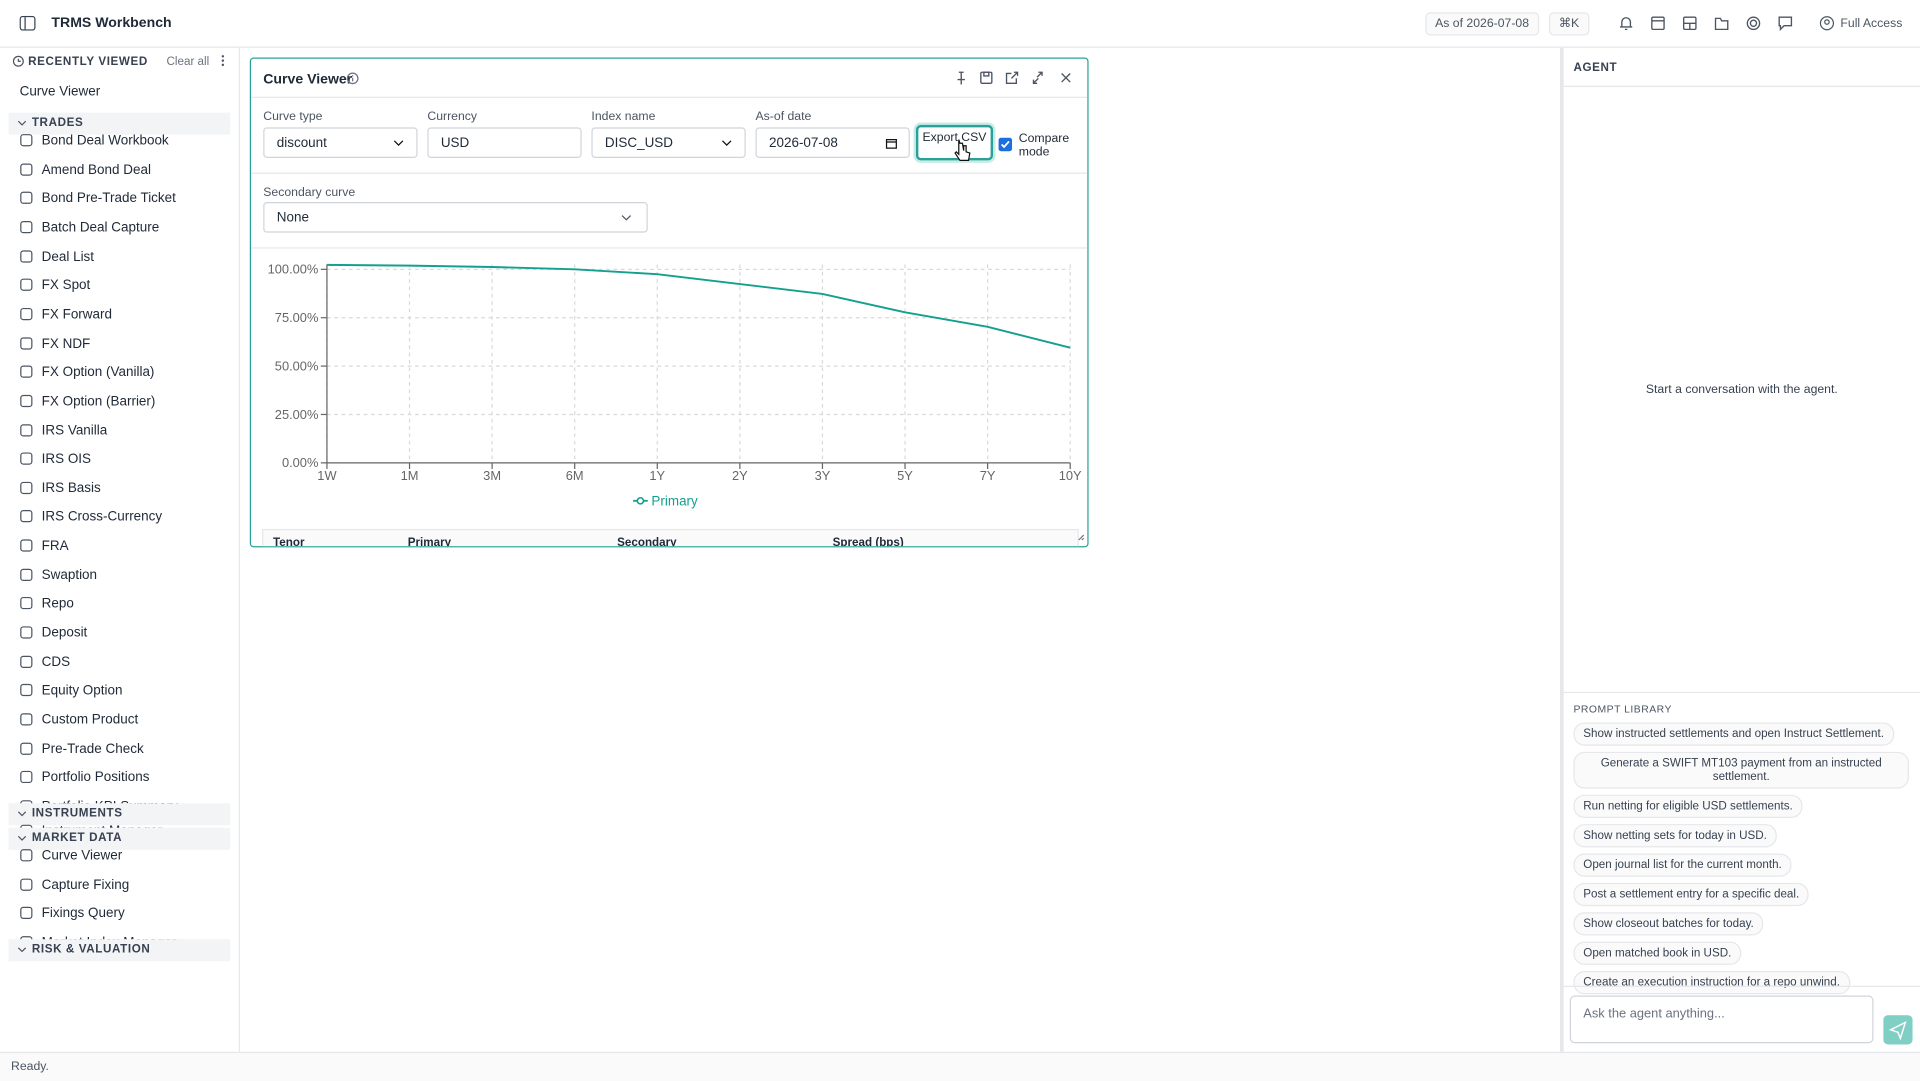 This screenshot has height=1081, width=1920. I want to click on nav-item: IRS OIS, so click(55, 459).